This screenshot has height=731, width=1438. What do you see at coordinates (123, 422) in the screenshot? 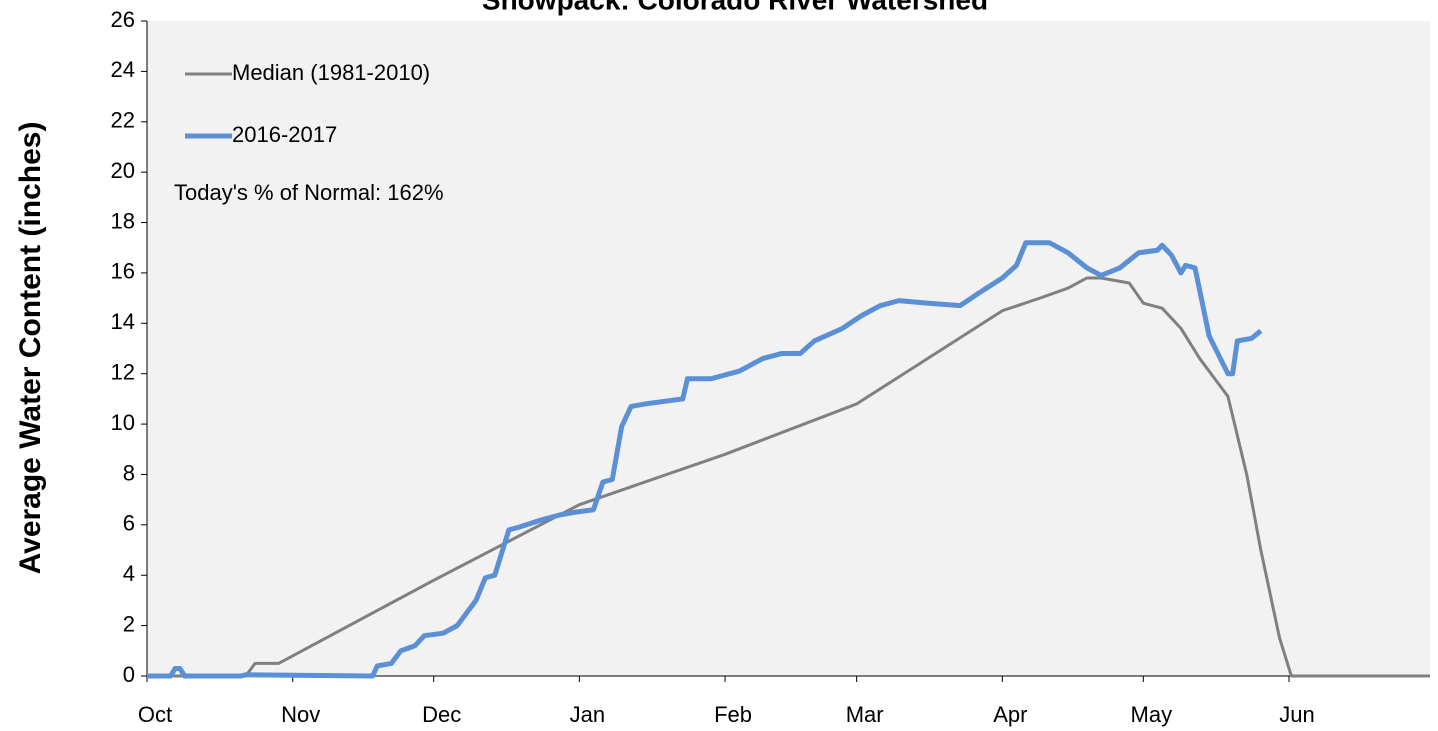
I see `y-tick-label: 10` at bounding box center [123, 422].